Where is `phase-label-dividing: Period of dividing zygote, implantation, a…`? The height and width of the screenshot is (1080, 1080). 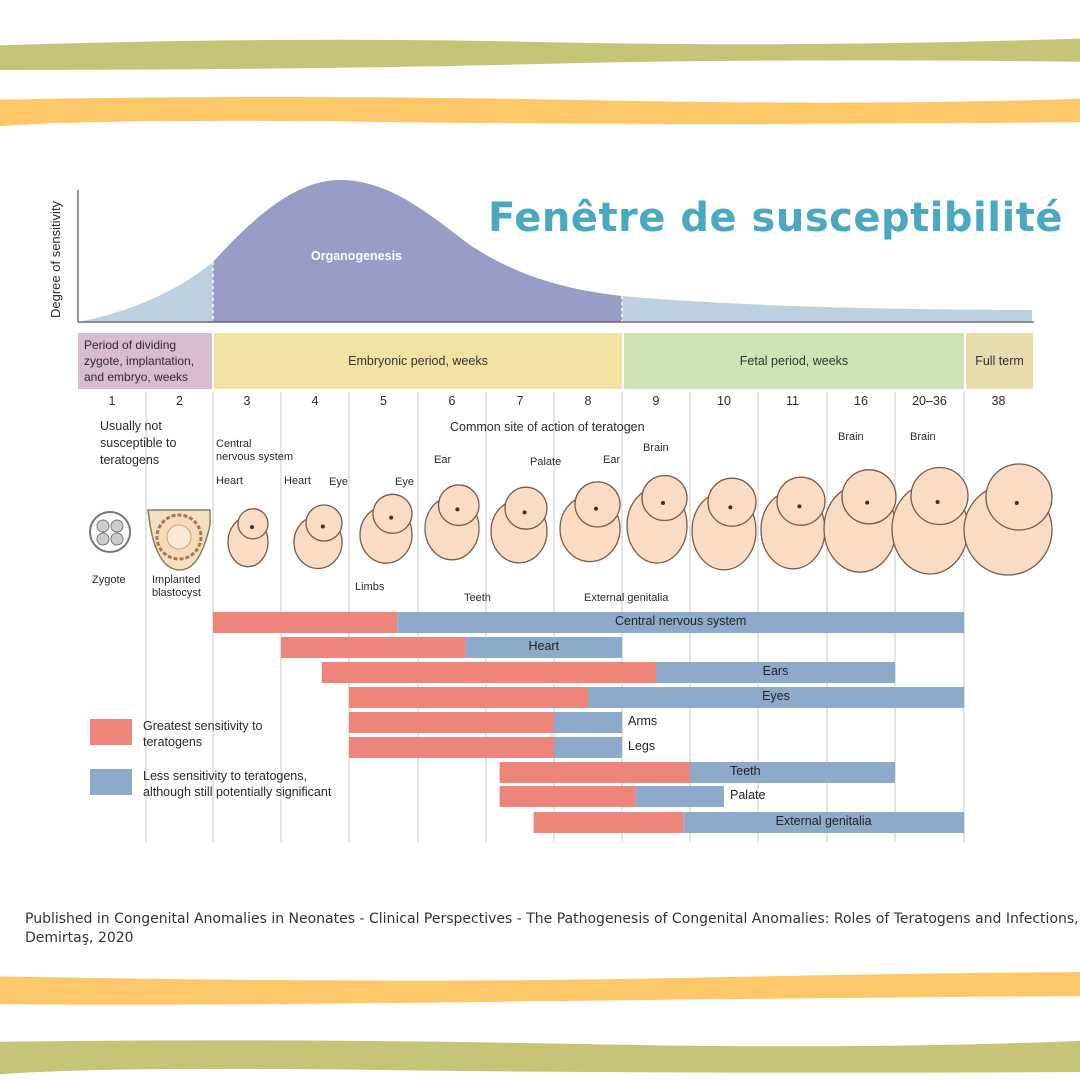 phase-label-dividing: Period of dividing zygote, implantation, a… is located at coordinates (139, 361).